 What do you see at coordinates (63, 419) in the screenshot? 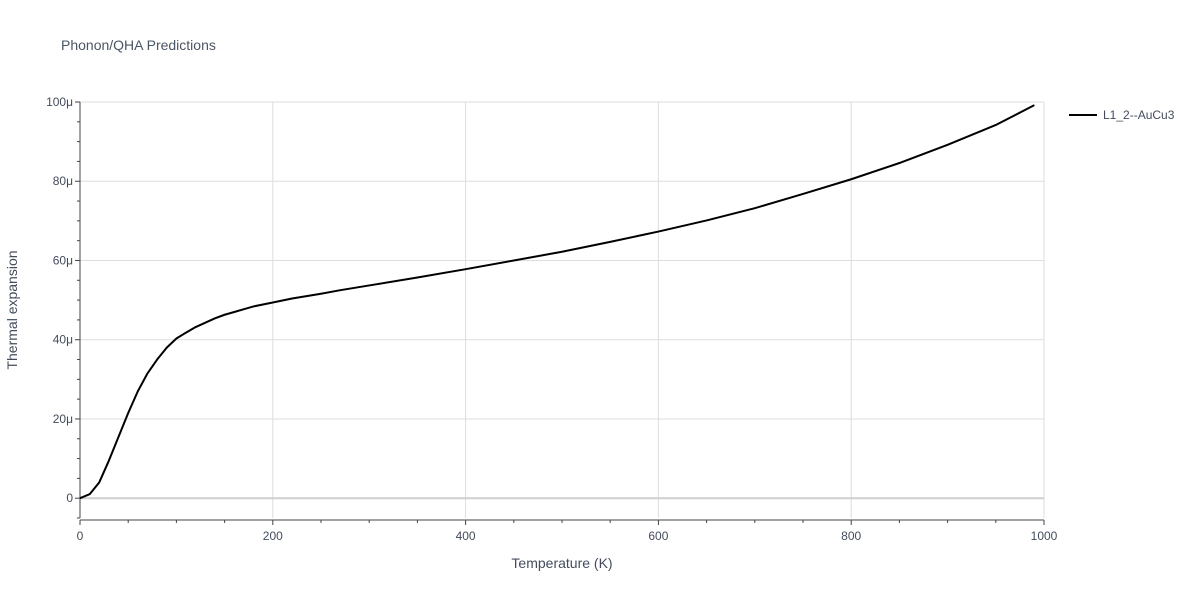
I see `y-tick-label: 20μ` at bounding box center [63, 419].